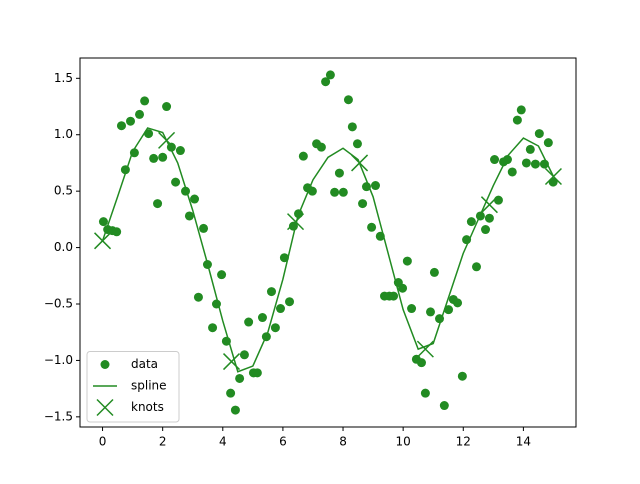 The height and width of the screenshot is (484, 640). Describe the element at coordinates (149, 386) in the screenshot. I see `legend-label: spline` at that location.